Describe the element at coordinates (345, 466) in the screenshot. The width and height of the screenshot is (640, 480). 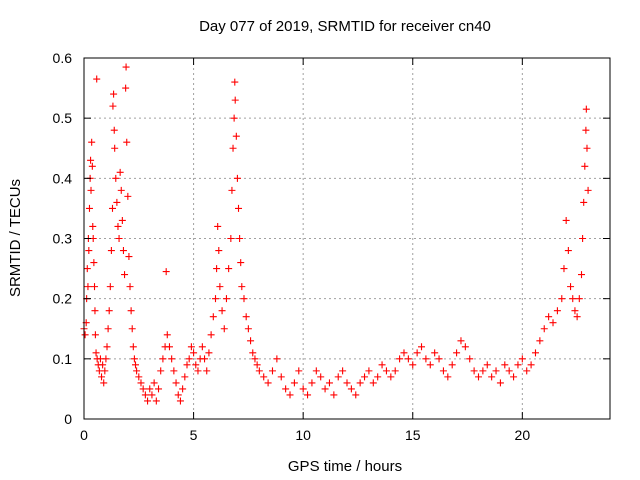
I see `x-axis-label: GPS time / hours` at that location.